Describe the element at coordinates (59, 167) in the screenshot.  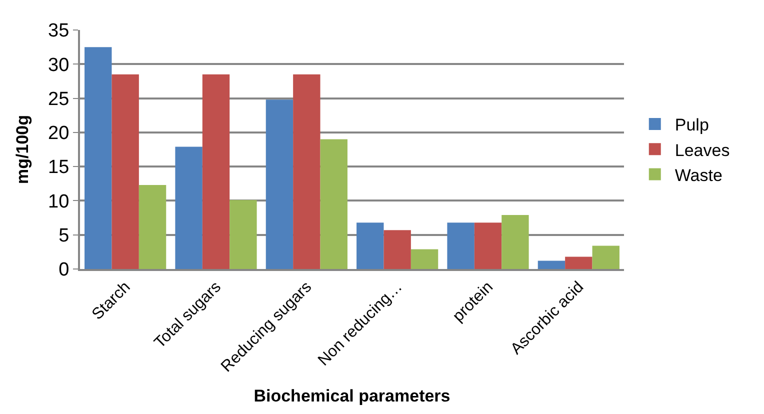
I see `y-tick-label: 15` at that location.